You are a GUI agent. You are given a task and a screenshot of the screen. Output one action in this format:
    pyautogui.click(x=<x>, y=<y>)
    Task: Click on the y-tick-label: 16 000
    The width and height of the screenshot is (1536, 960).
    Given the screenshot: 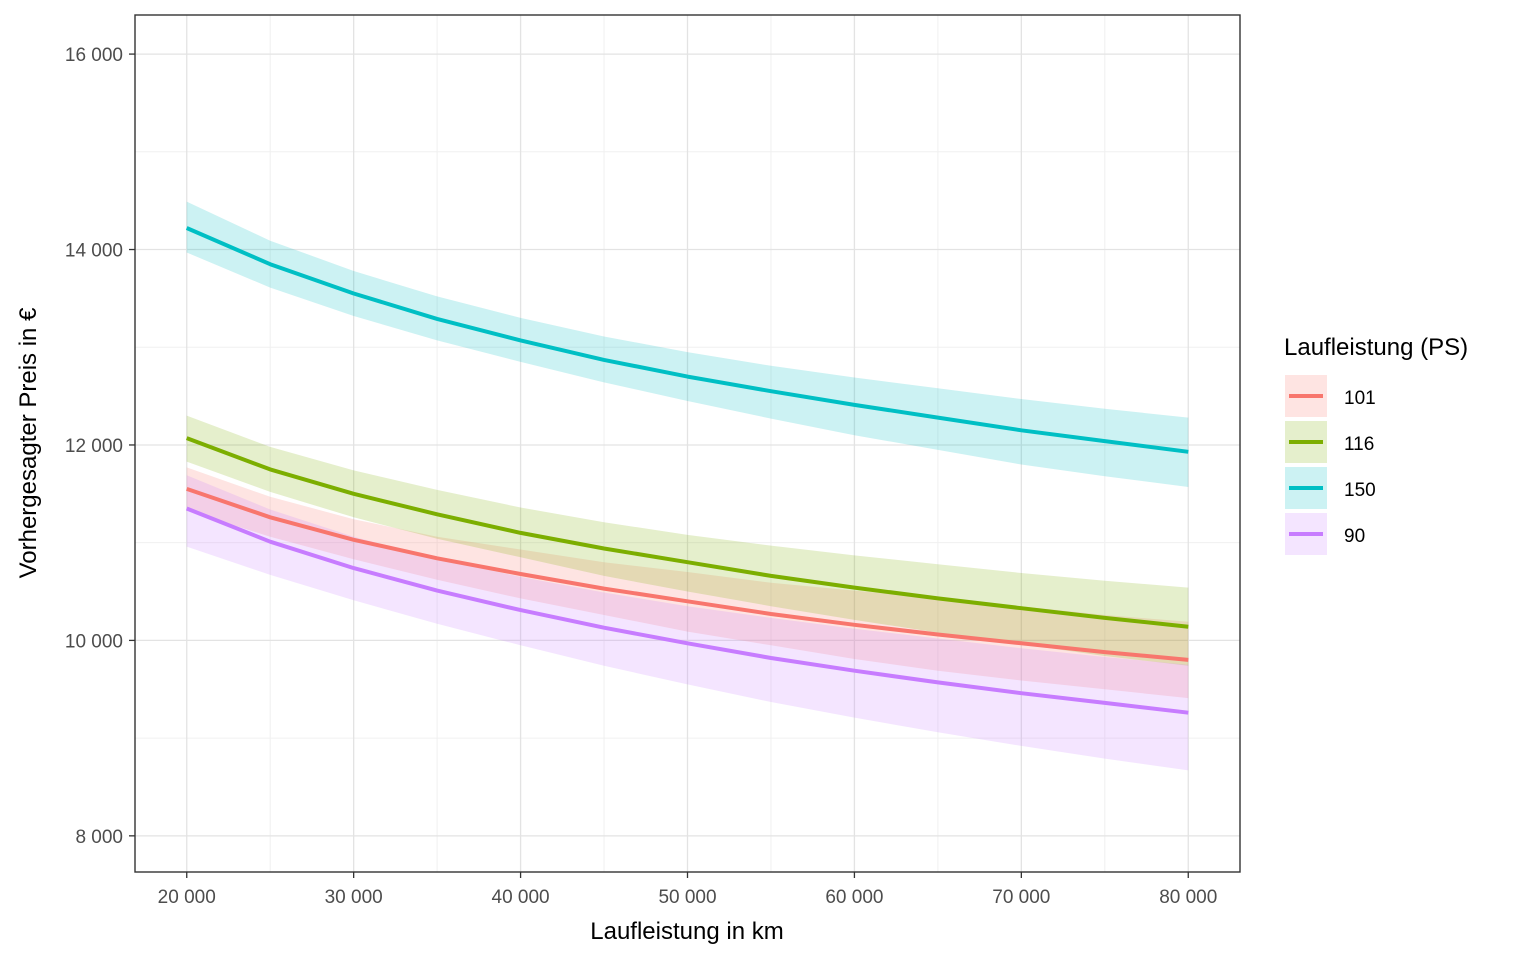 What is the action you would take?
    pyautogui.click(x=94, y=55)
    